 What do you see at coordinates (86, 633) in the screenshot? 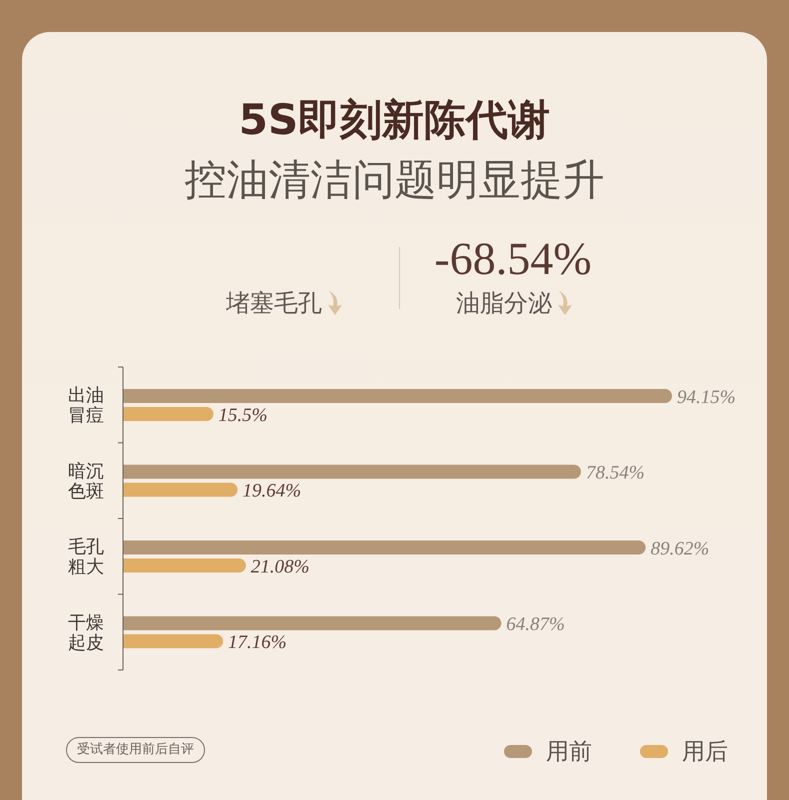
I see `y-tick-label: 干燥起皮` at bounding box center [86, 633].